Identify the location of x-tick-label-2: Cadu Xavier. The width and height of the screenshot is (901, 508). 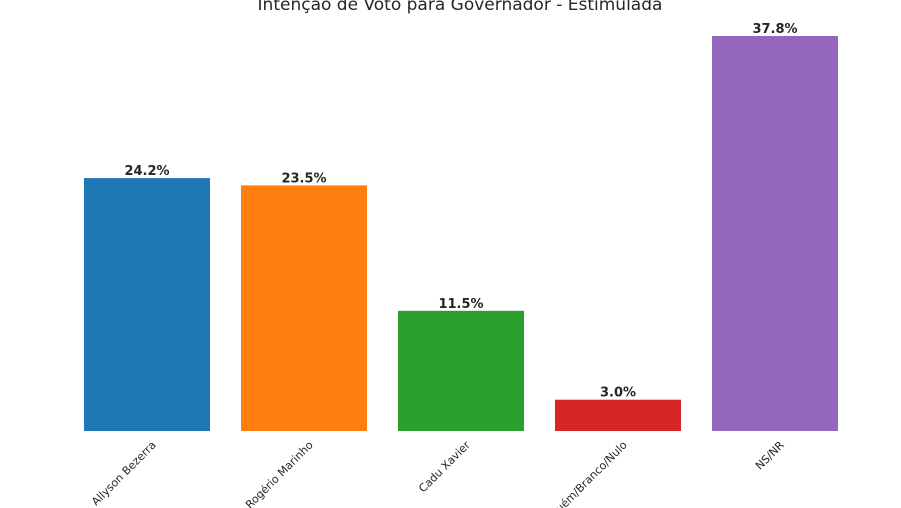
(444, 466).